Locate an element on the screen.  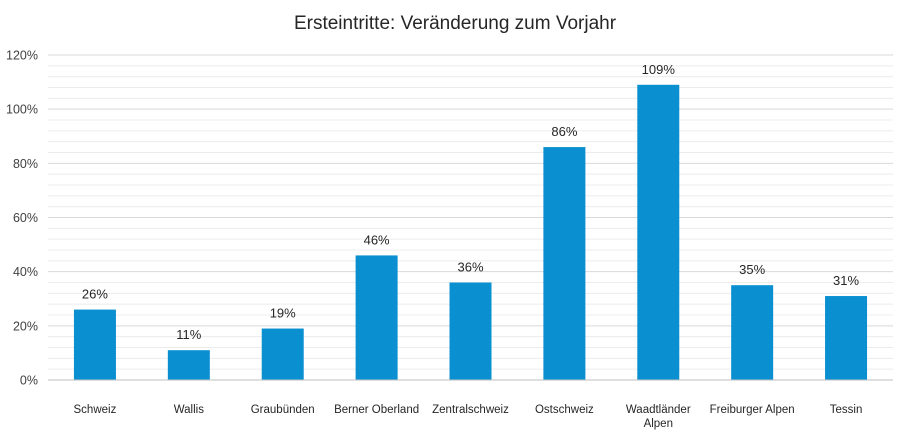
data-label: 46% is located at coordinates (377, 239).